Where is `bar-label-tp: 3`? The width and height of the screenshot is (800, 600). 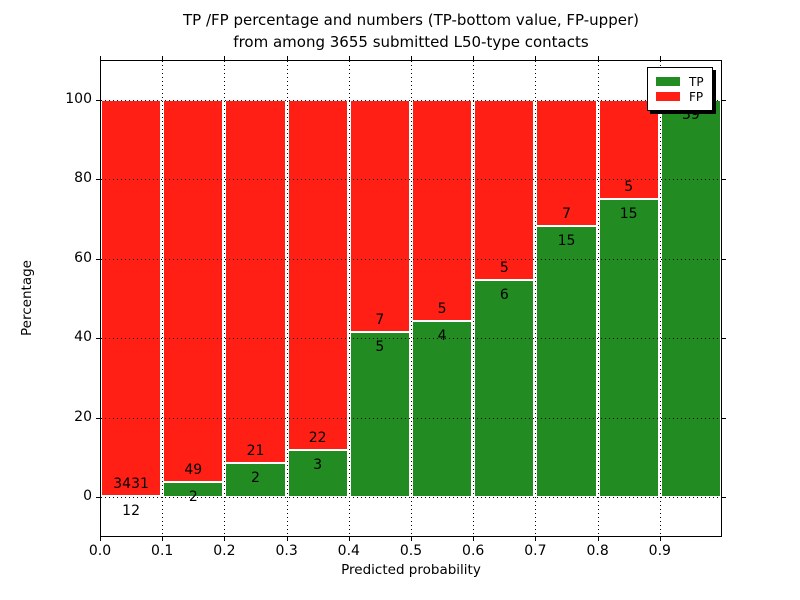 bar-label-tp: 3 is located at coordinates (318, 464).